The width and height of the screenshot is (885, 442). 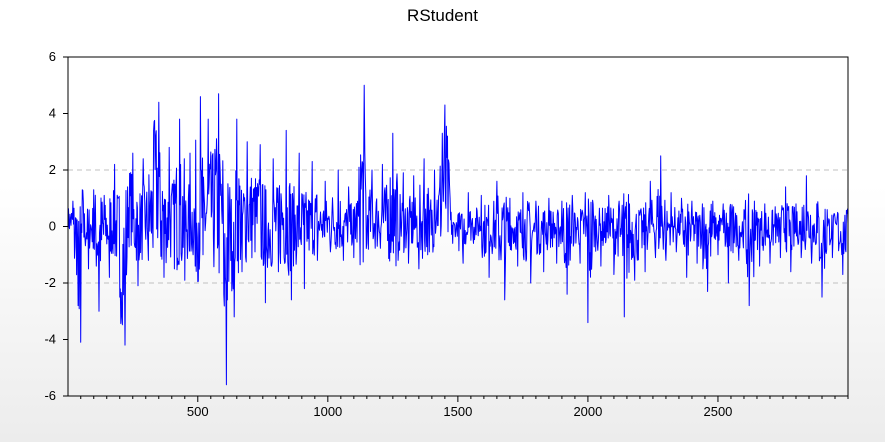 I want to click on y-tick-label: 0, so click(x=52, y=226).